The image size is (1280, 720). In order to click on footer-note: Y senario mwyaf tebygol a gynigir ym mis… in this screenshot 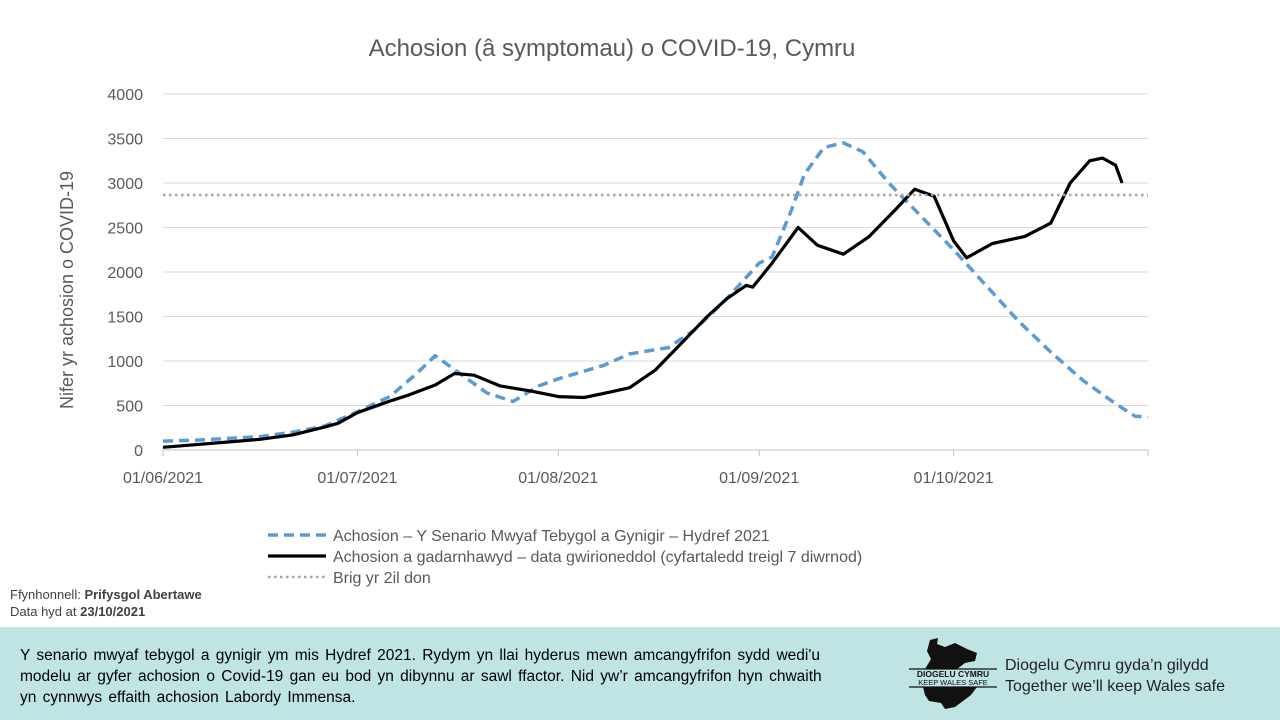, I will do `click(421, 676)`.